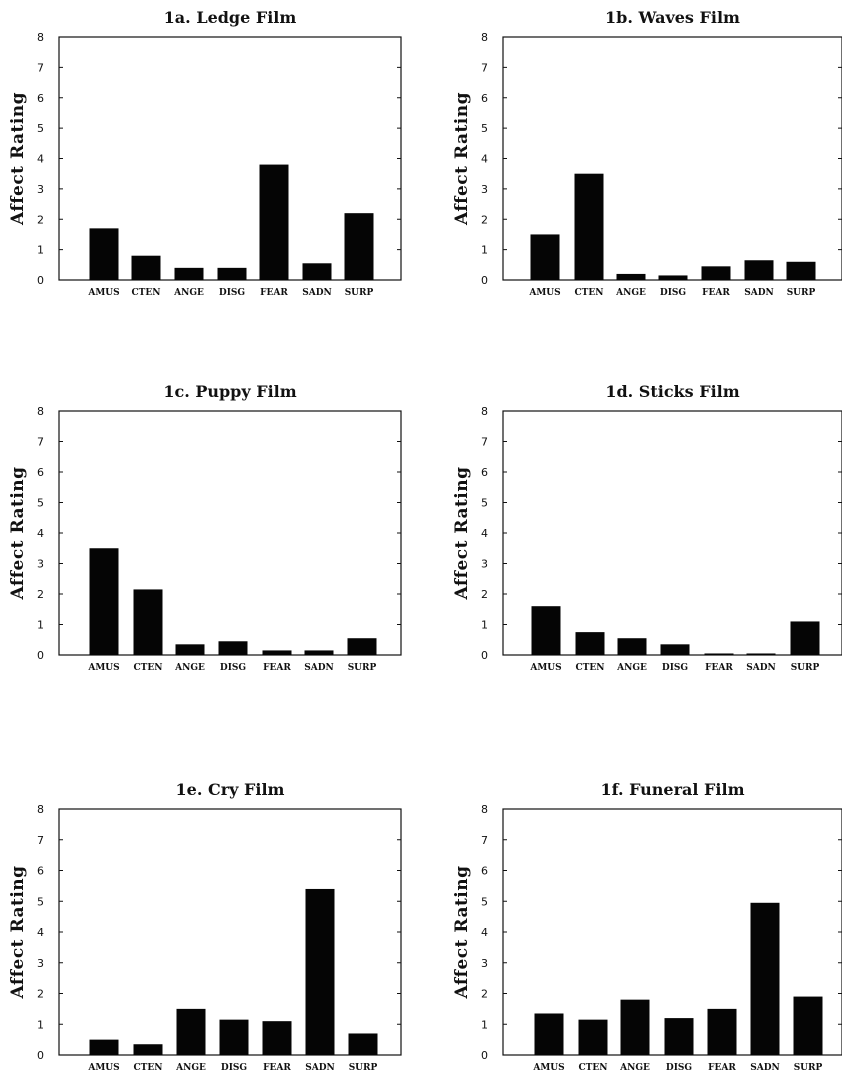  Describe the element at coordinates (630, 293) in the screenshot. I see `x-tick-label: ANGE` at that location.